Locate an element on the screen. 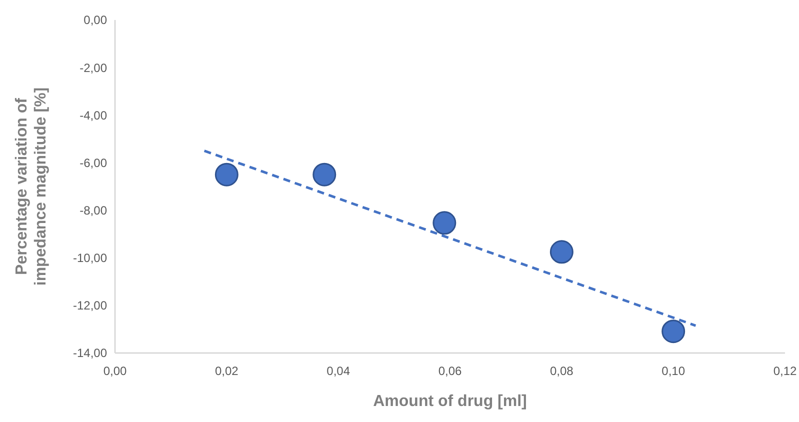 This screenshot has height=422, width=799. y-tick-label: 0,00 is located at coordinates (96, 20).